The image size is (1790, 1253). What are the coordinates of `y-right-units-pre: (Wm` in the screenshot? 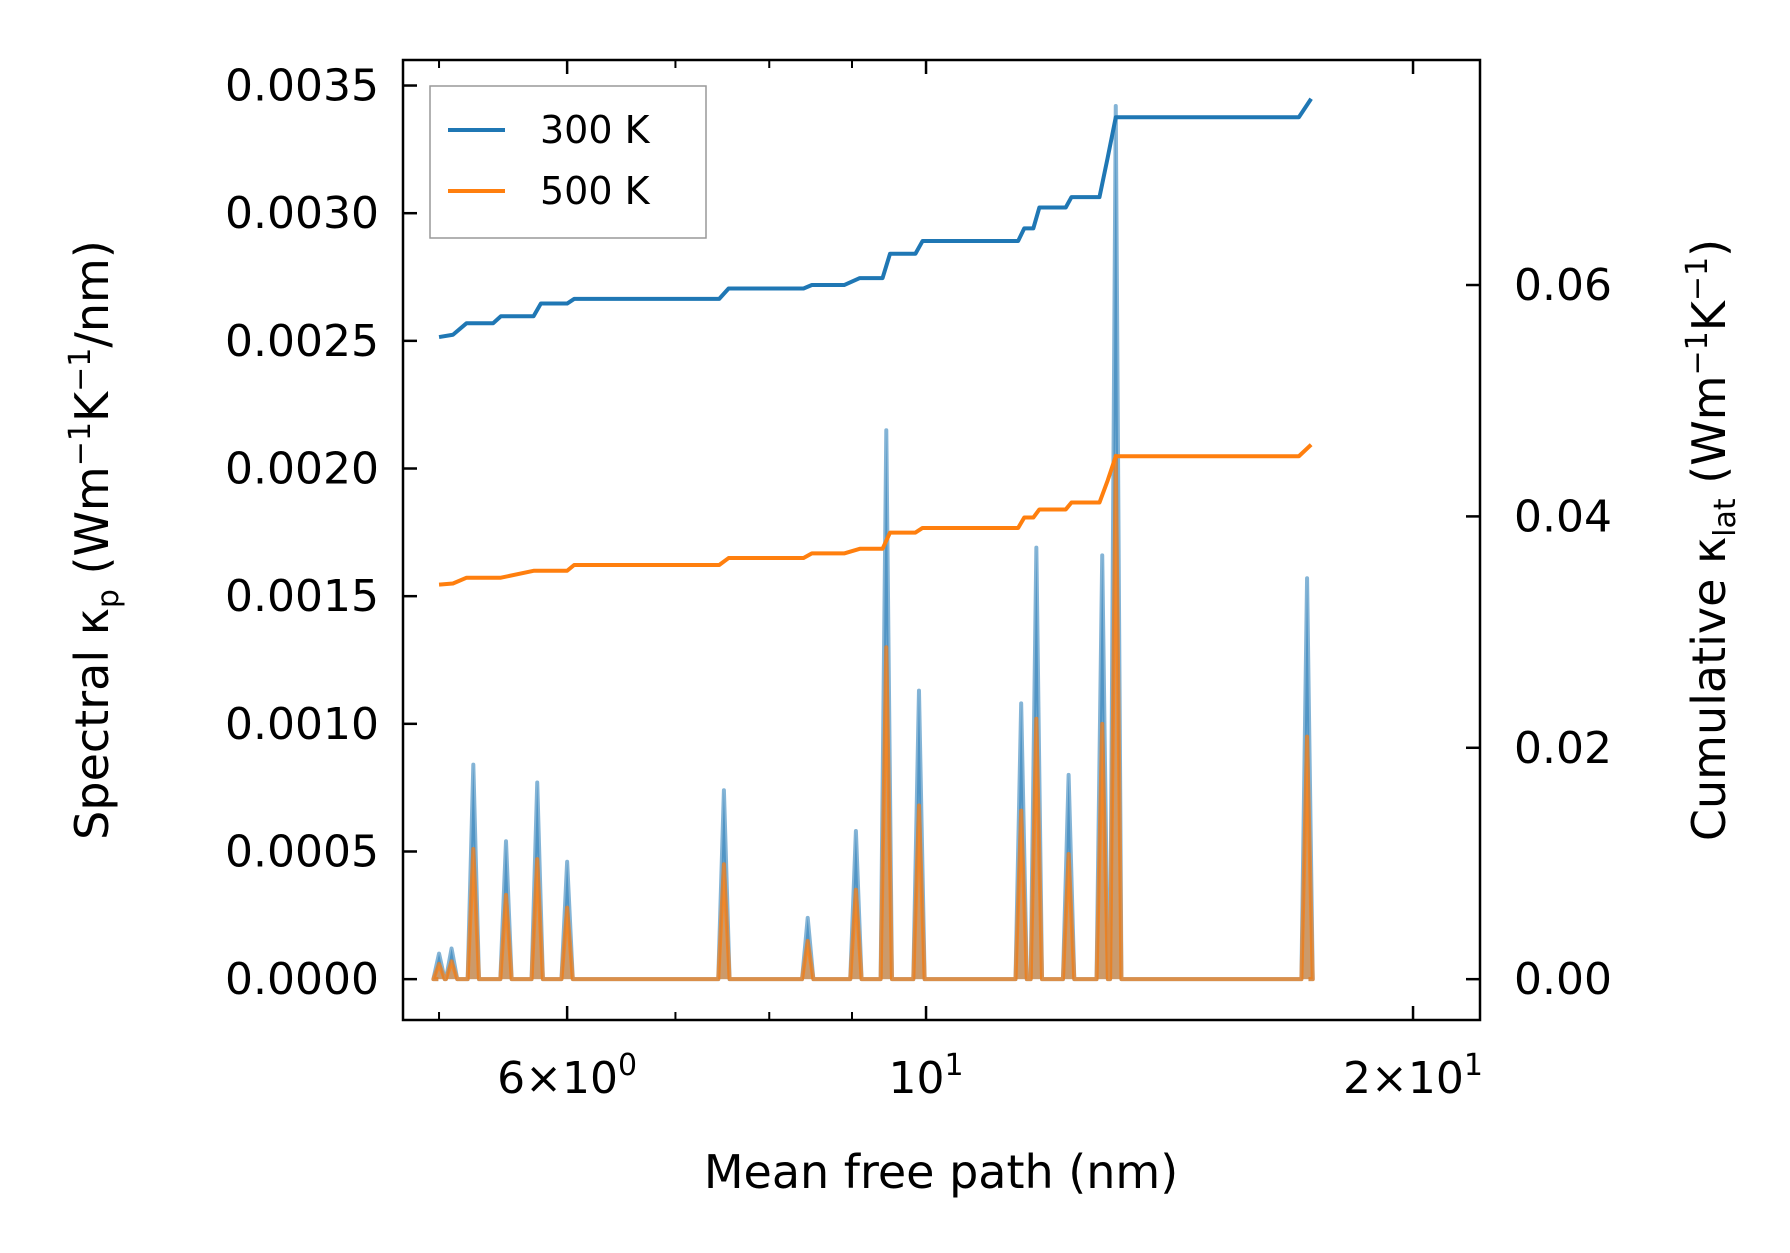 It's located at (1709, 429).